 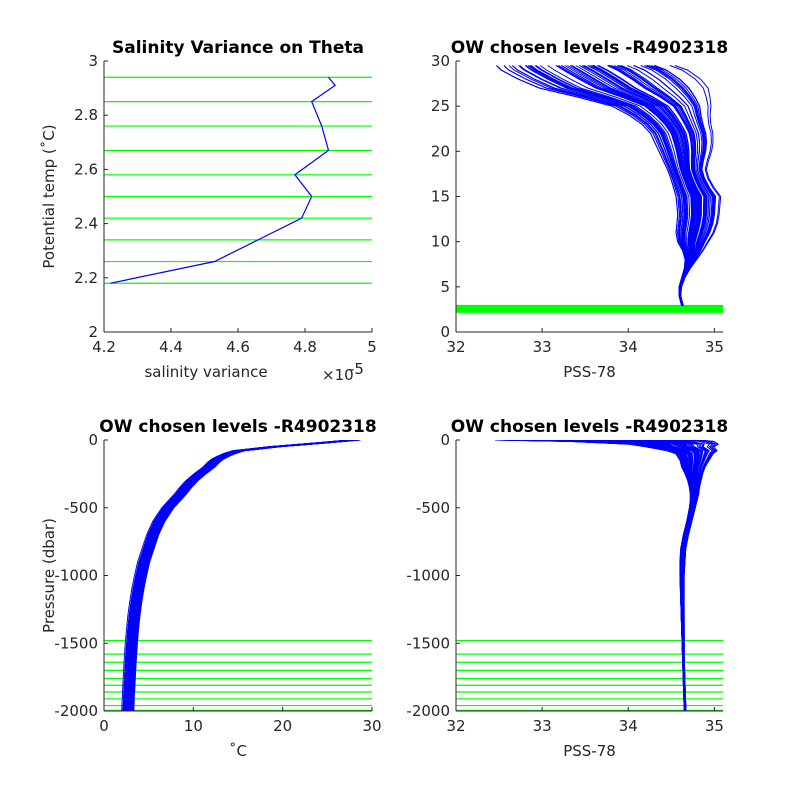 What do you see at coordinates (86, 224) in the screenshot?
I see `y-tick-label: 2.4` at bounding box center [86, 224].